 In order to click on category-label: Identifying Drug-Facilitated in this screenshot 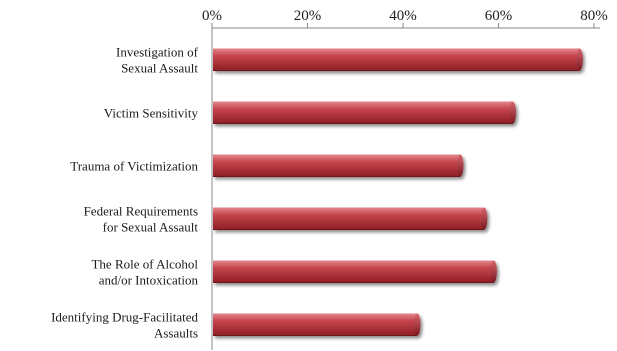, I will do `click(124, 317)`.